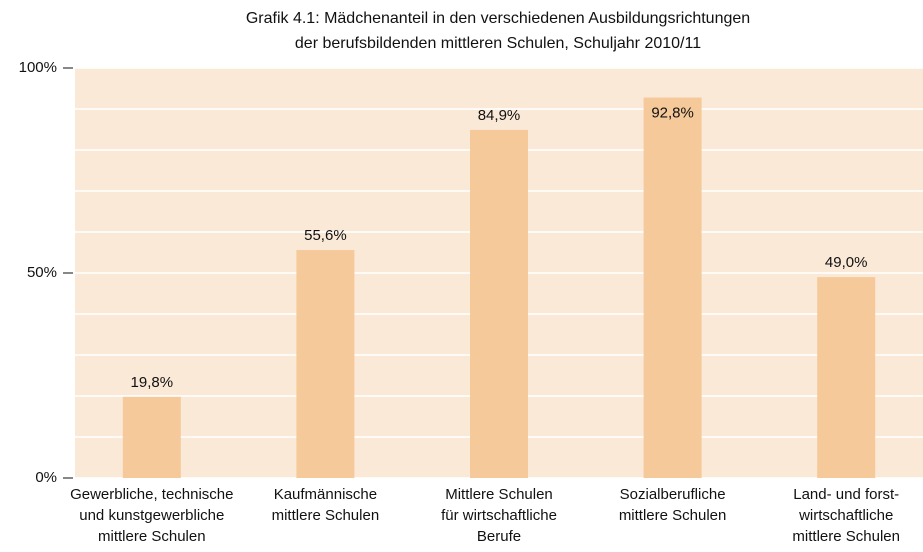  I want to click on x-tick-label: Land- und forst-, so click(846, 494).